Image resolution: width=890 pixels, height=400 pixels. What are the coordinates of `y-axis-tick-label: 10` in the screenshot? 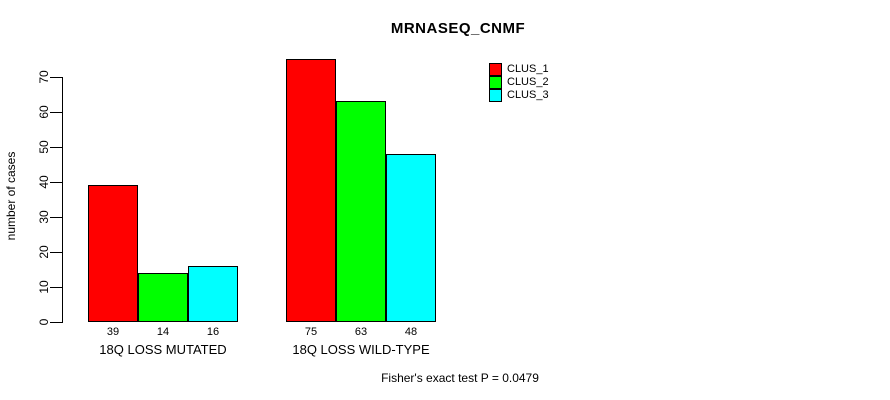 It's located at (44, 287).